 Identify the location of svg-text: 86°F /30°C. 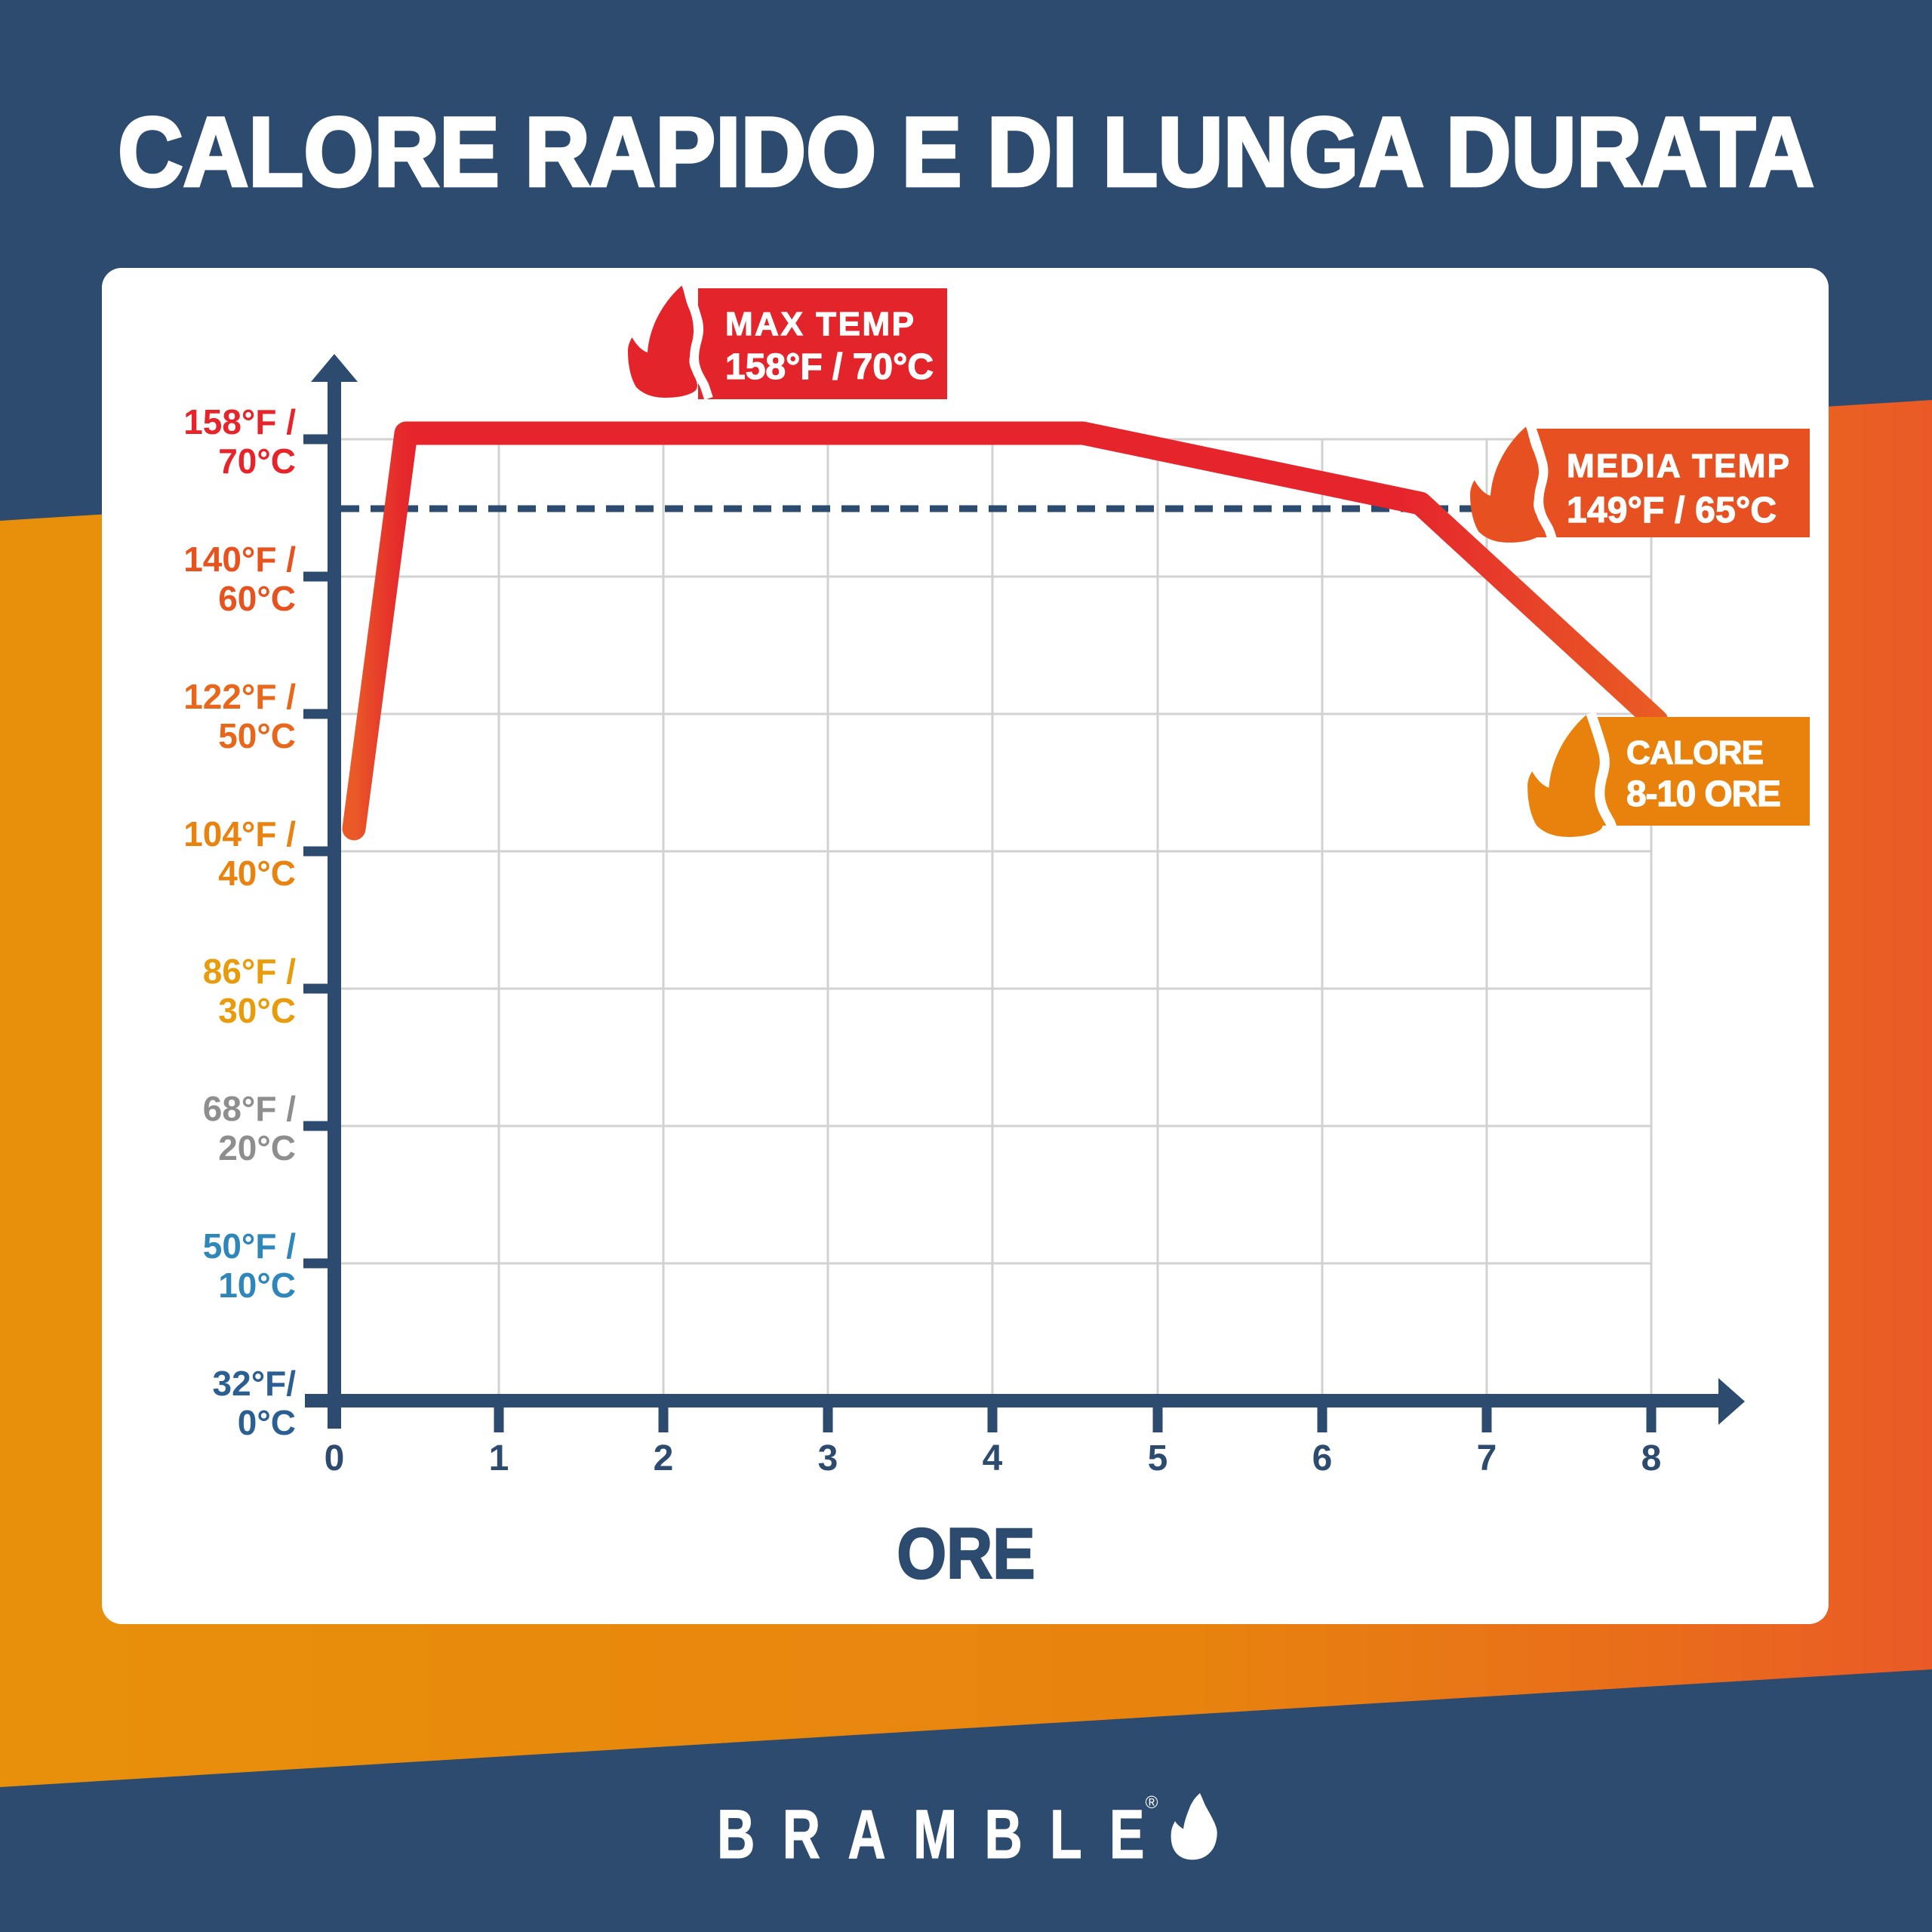
(249, 991).